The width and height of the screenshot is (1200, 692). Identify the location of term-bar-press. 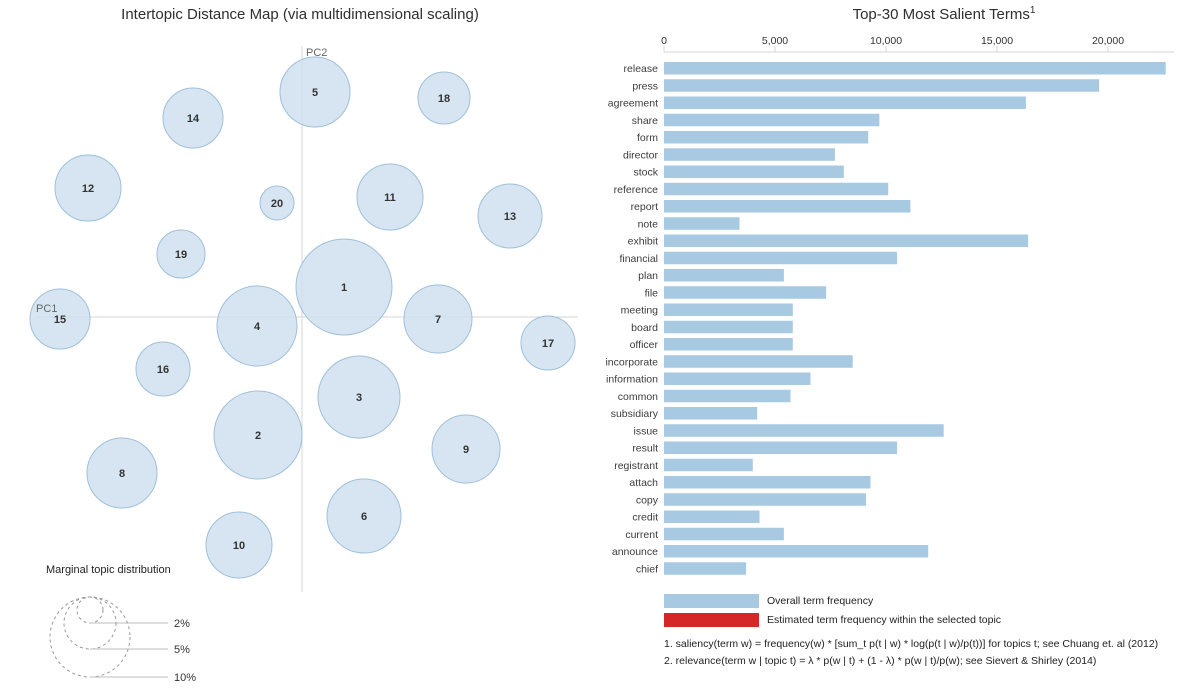
(882, 85).